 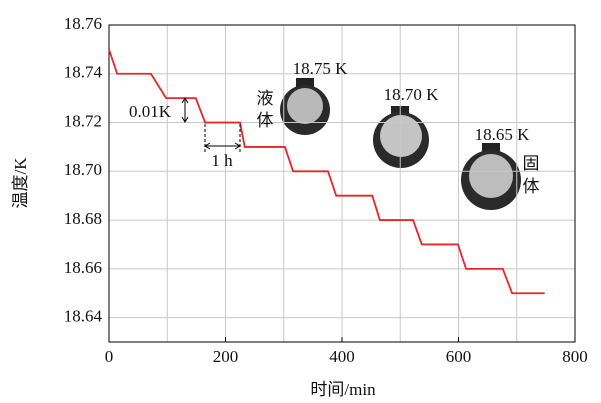 I want to click on annotation: 18.75 K, so click(x=321, y=68).